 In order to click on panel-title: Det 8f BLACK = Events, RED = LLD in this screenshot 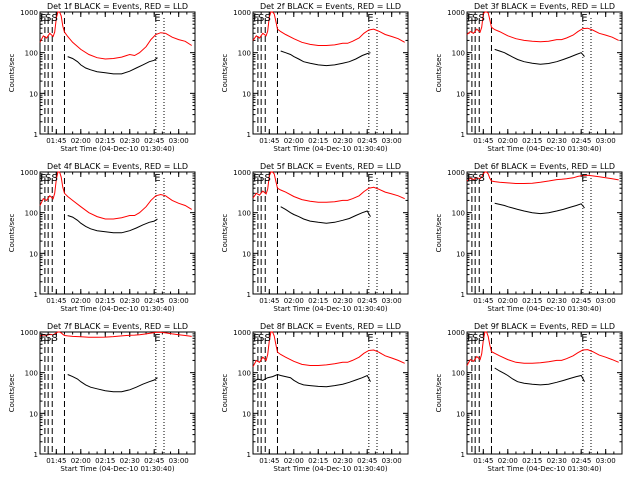, I will do `click(330, 326)`.